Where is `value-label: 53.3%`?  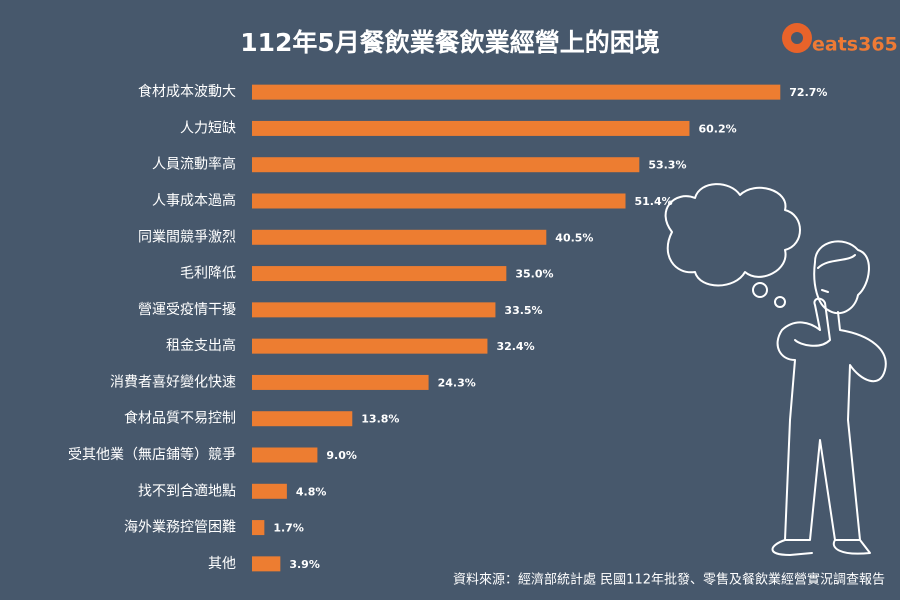
value-label: 53.3% is located at coordinates (667, 165).